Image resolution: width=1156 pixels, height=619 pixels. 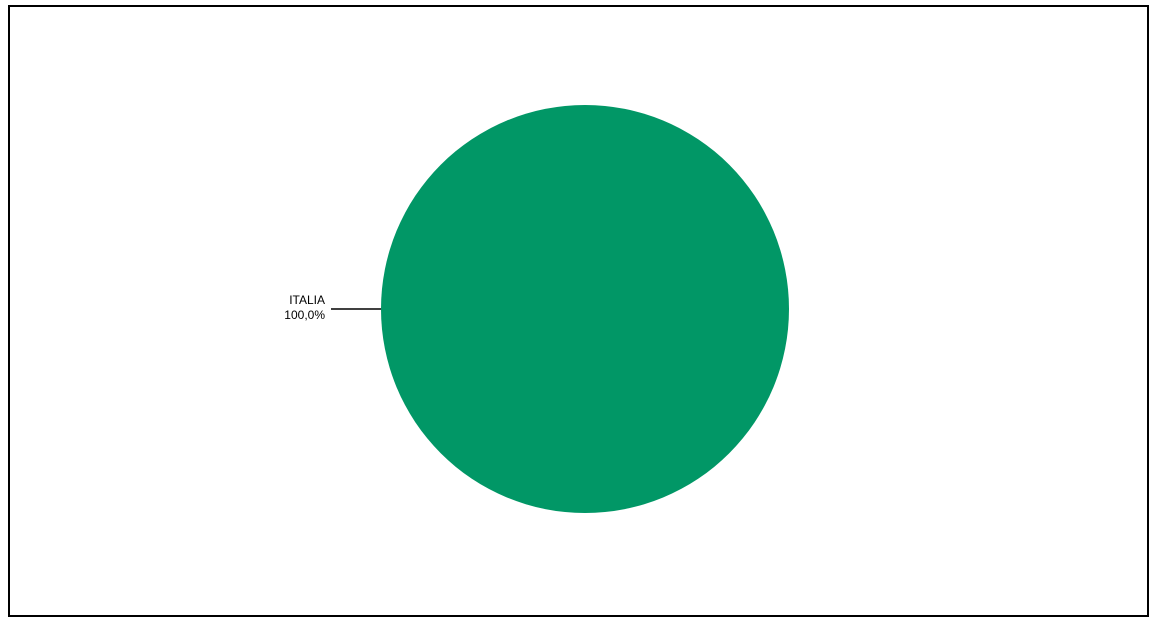 I want to click on slice-value-label: 100,0%, so click(x=304, y=315).